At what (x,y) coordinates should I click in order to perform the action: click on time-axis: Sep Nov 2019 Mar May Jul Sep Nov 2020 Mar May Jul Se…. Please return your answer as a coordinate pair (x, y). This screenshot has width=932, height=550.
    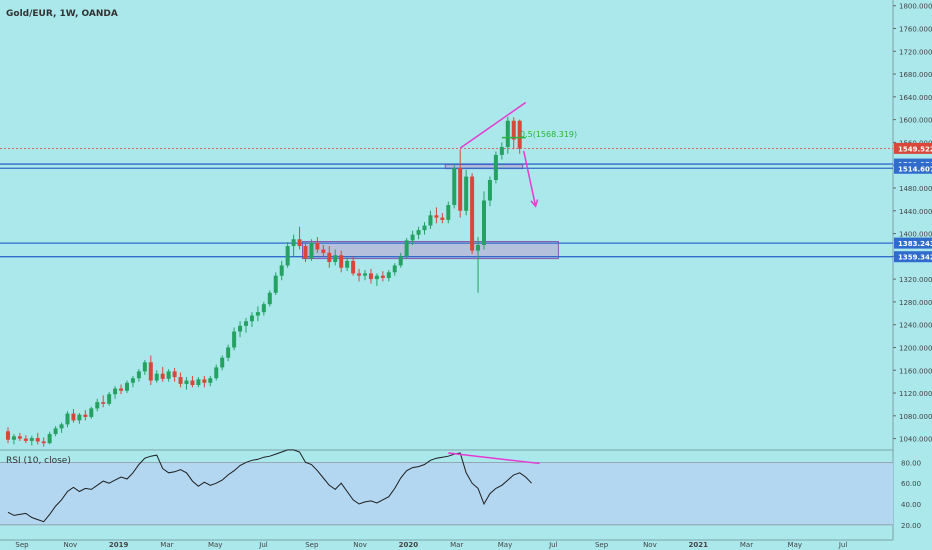
    Looking at the image, I should click on (431, 545).